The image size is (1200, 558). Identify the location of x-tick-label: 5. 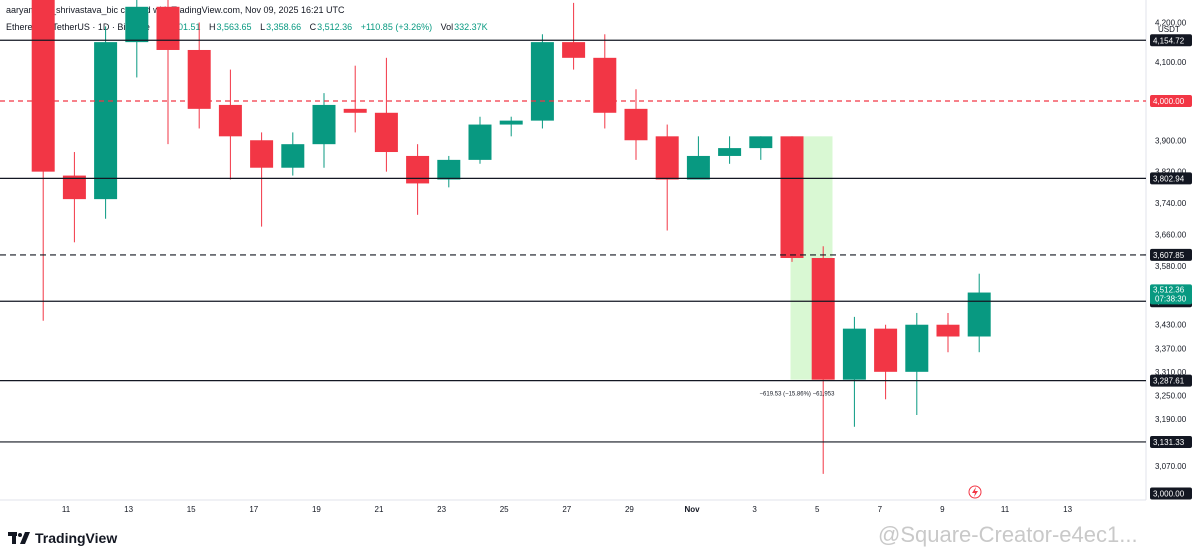
(817, 509).